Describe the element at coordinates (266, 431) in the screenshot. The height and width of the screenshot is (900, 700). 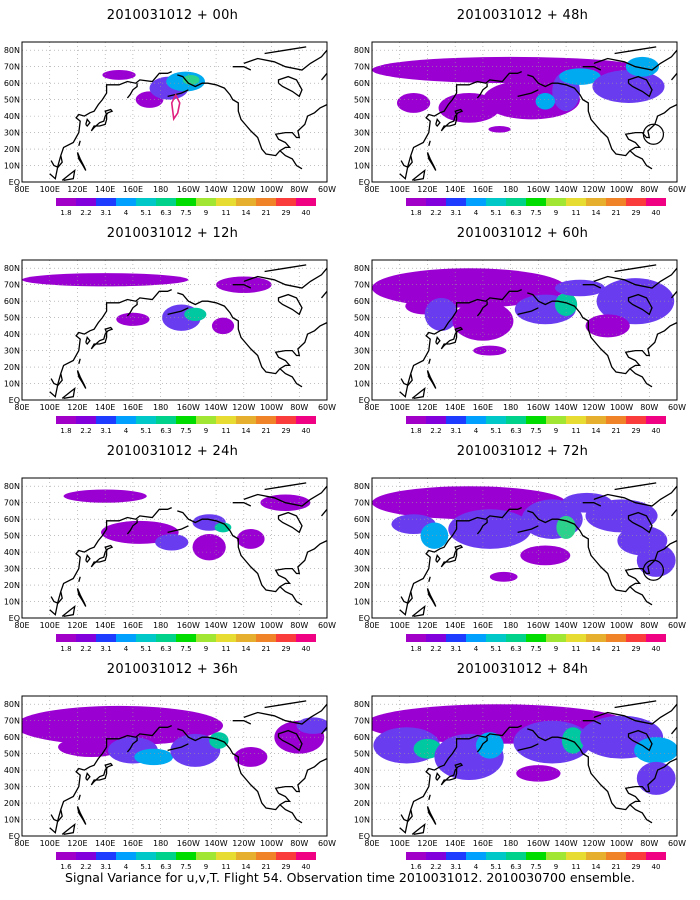
I see `colorbar-label: 21` at that location.